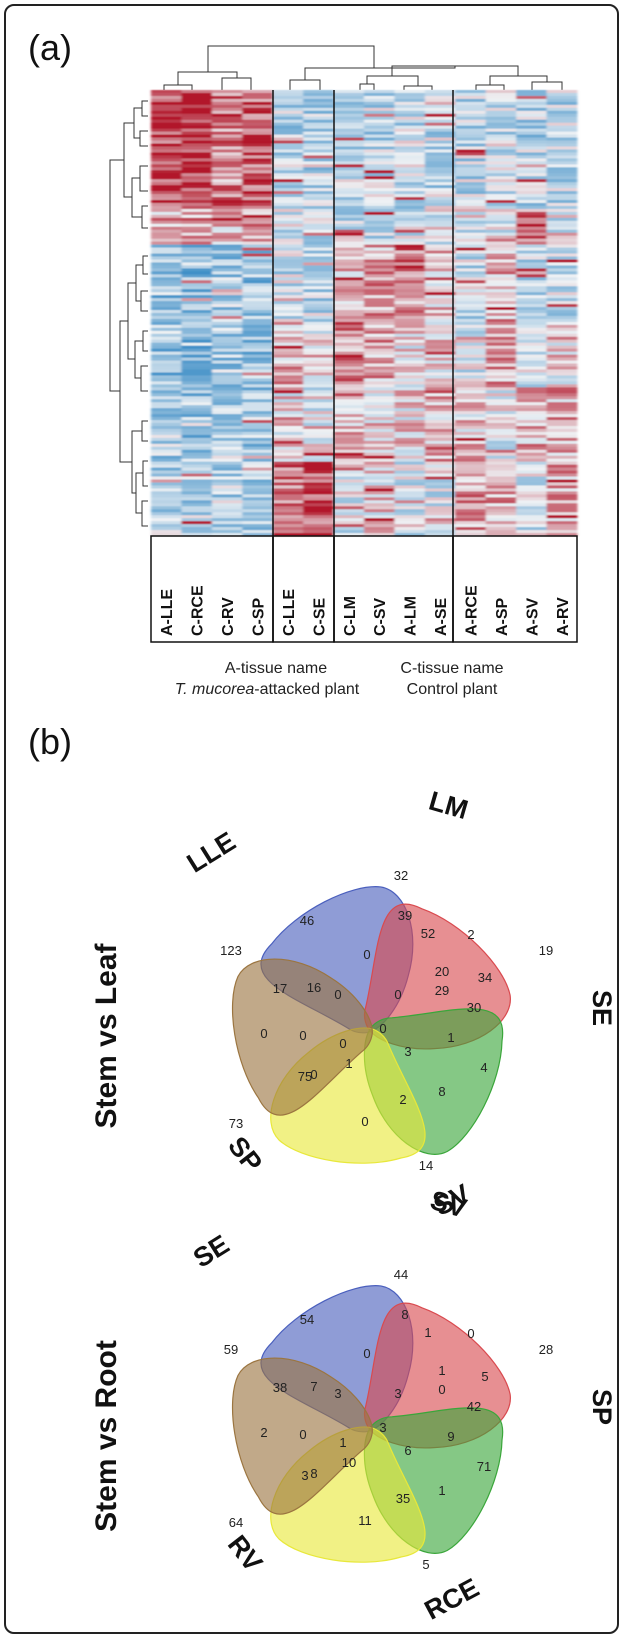  Describe the element at coordinates (485, 977) in the screenshot. I see `venn-count: 34` at that location.